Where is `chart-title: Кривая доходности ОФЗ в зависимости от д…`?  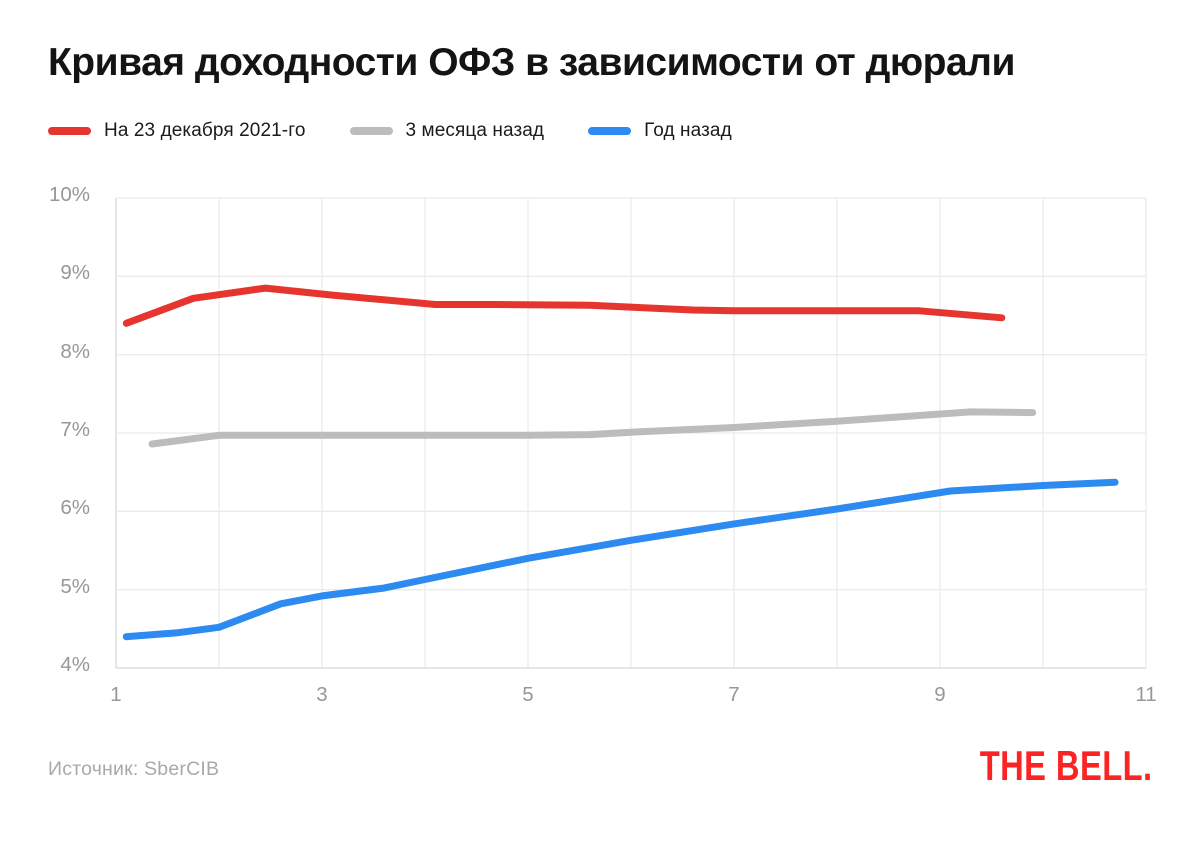
chart-title: Кривая доходности ОФЗ в зависимости от д… is located at coordinates (531, 62).